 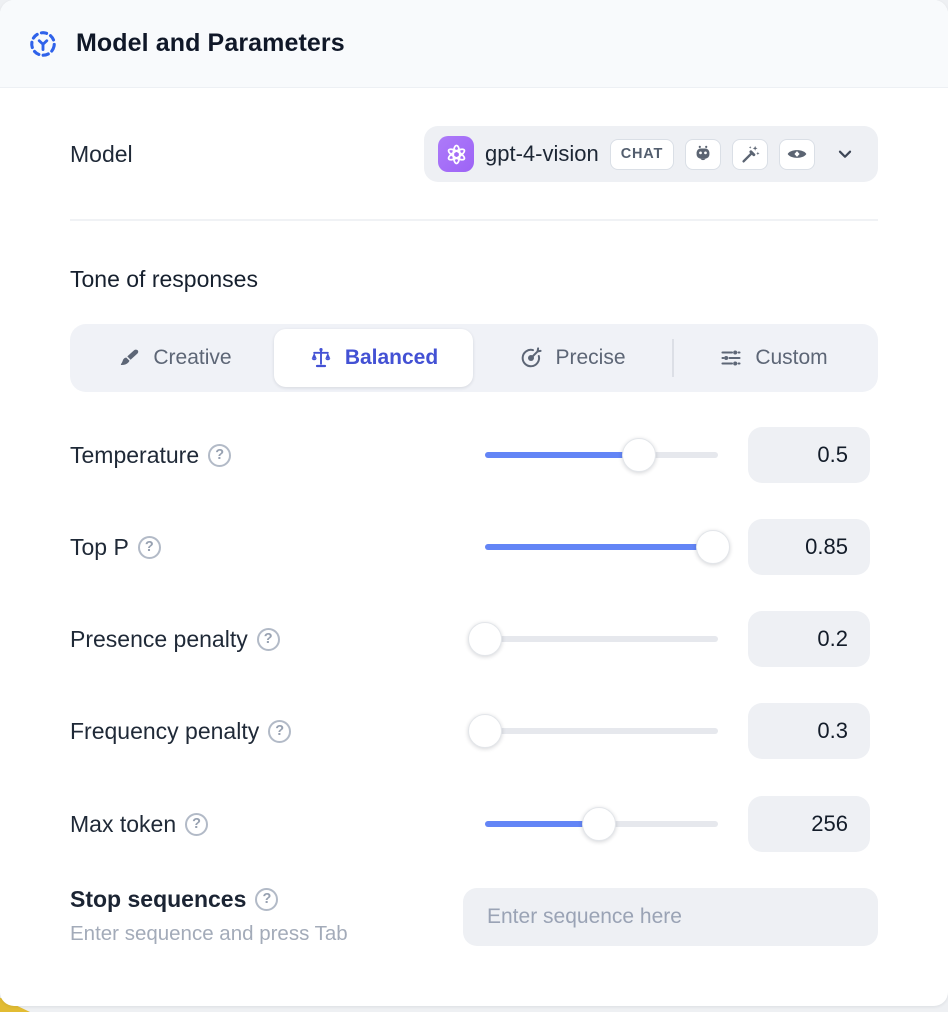 I want to click on tab-custom: Custom, so click(x=773, y=358).